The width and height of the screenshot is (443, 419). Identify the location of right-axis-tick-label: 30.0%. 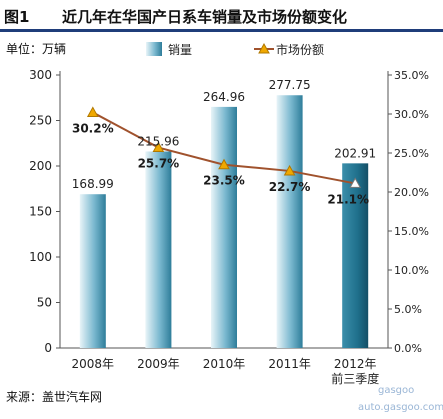
(411, 114).